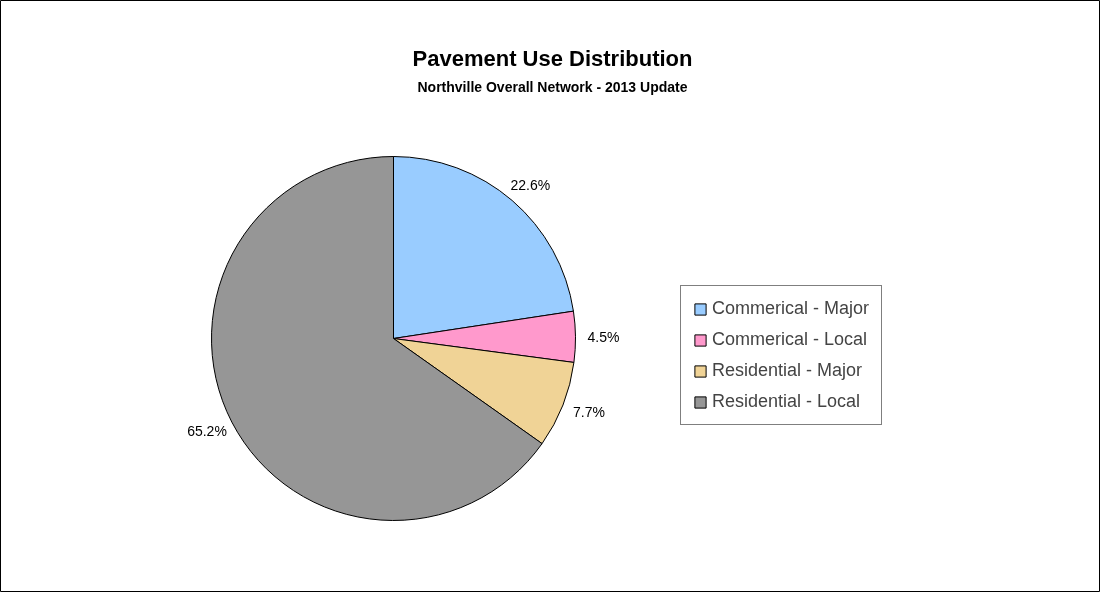 This screenshot has width=1105, height=597. I want to click on data-label: 4.5%, so click(603, 336).